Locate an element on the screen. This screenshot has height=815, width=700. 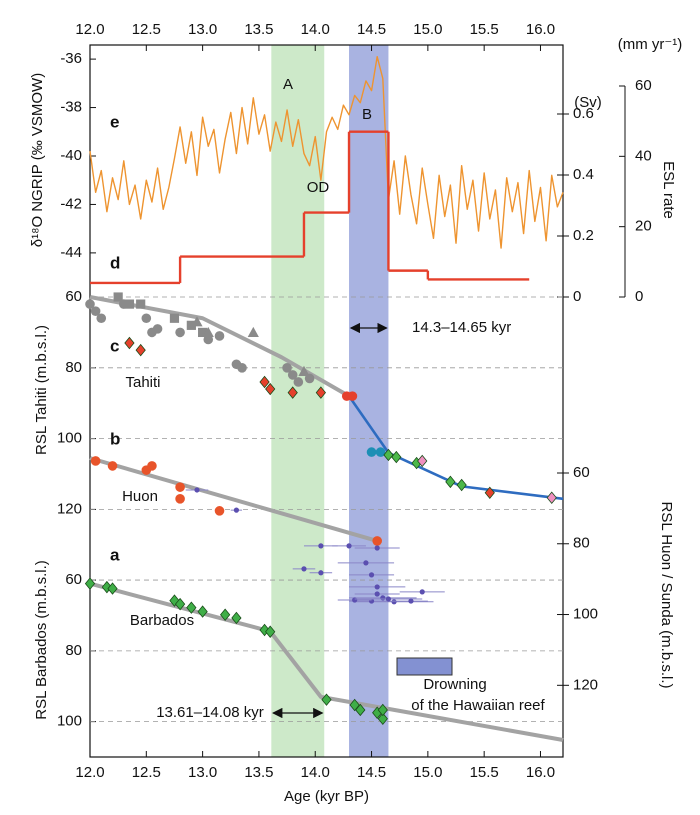
axis-label: RSL Huon / Sunda (m.b.s.l.) is located at coordinates (666, 594).